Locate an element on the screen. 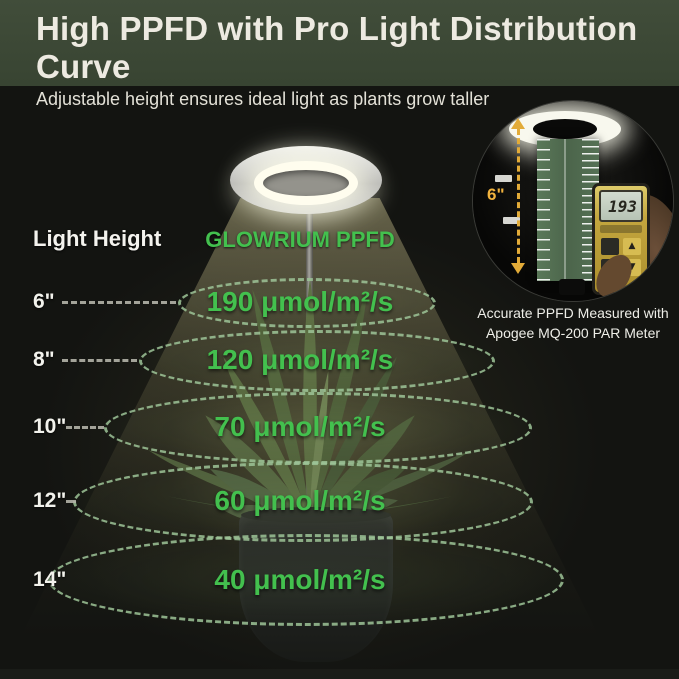  ppfd-value-10in: 70 μmol/m²/s is located at coordinates (300, 426).